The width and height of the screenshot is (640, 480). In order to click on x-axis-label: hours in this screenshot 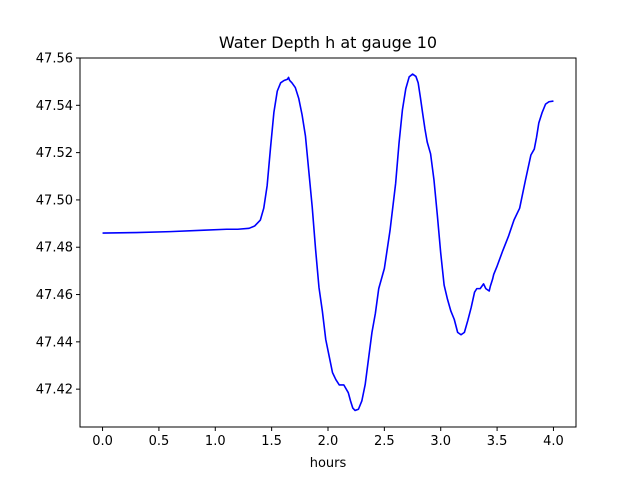, I will do `click(328, 463)`.